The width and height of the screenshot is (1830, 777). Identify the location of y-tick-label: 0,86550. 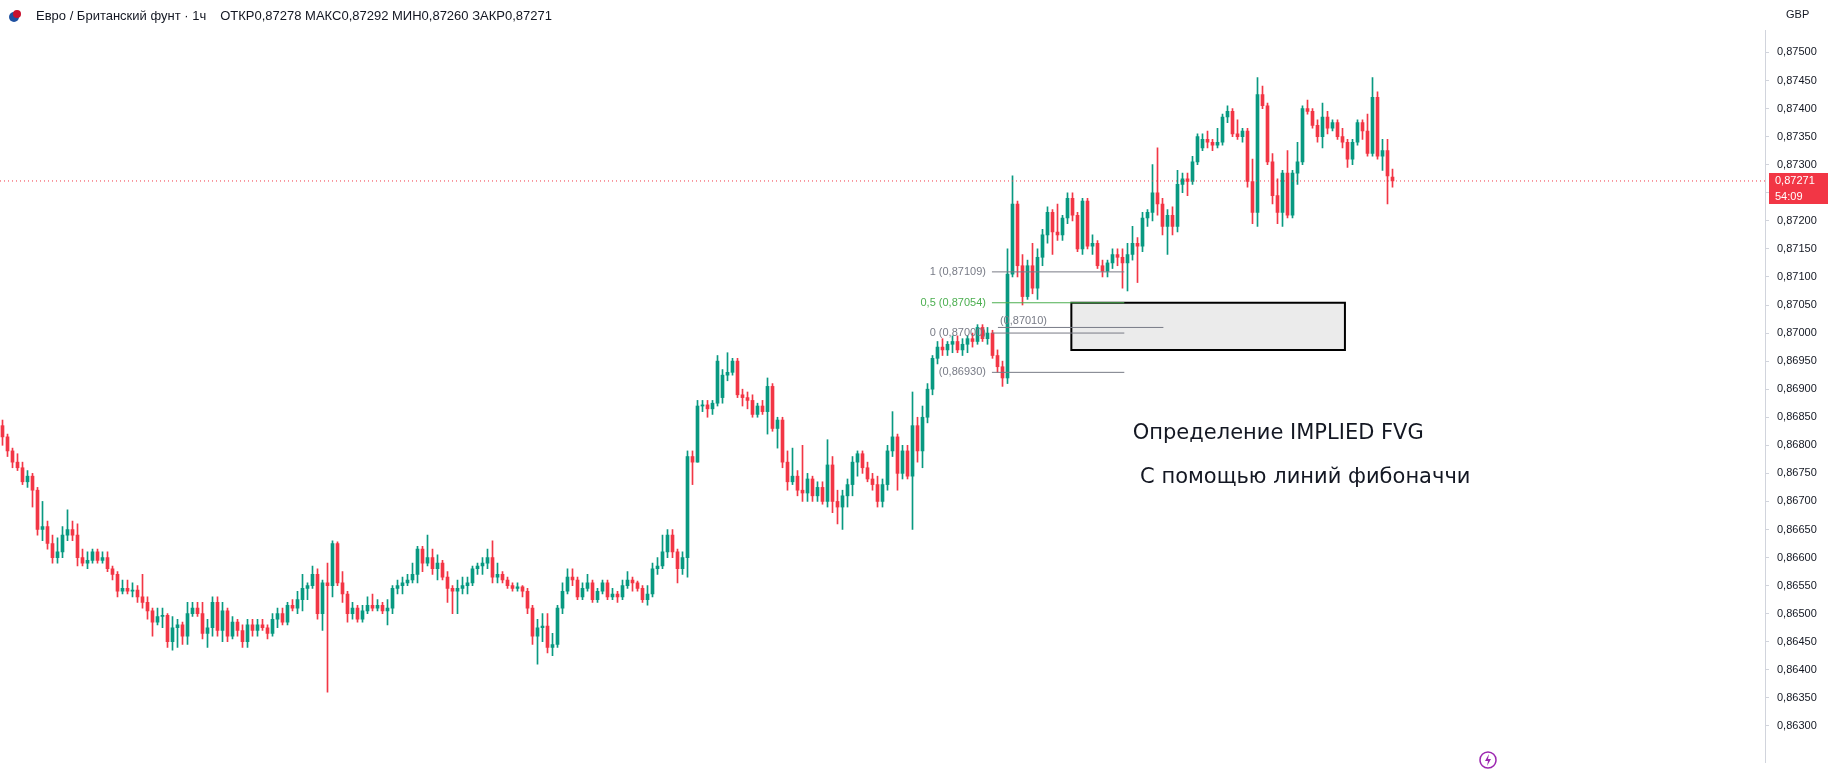
(1797, 584).